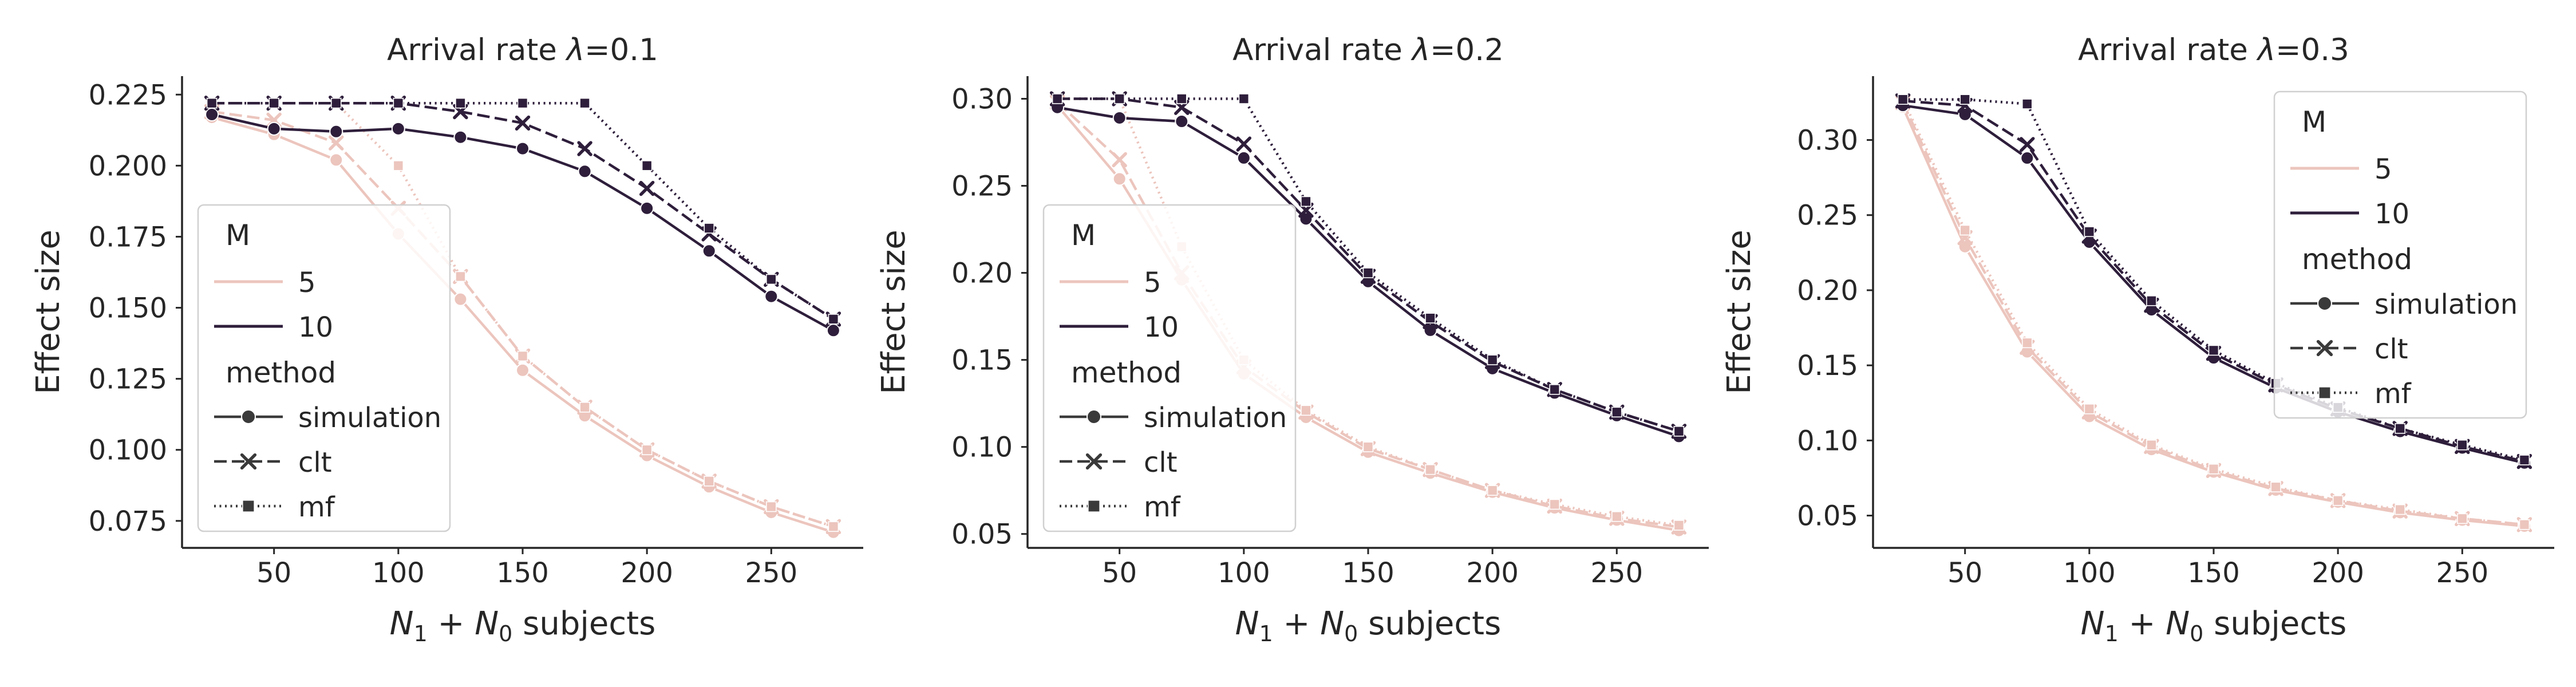 The image size is (2576, 687). I want to click on chart-title: Arrival rate λ=0.2, so click(1368, 51).